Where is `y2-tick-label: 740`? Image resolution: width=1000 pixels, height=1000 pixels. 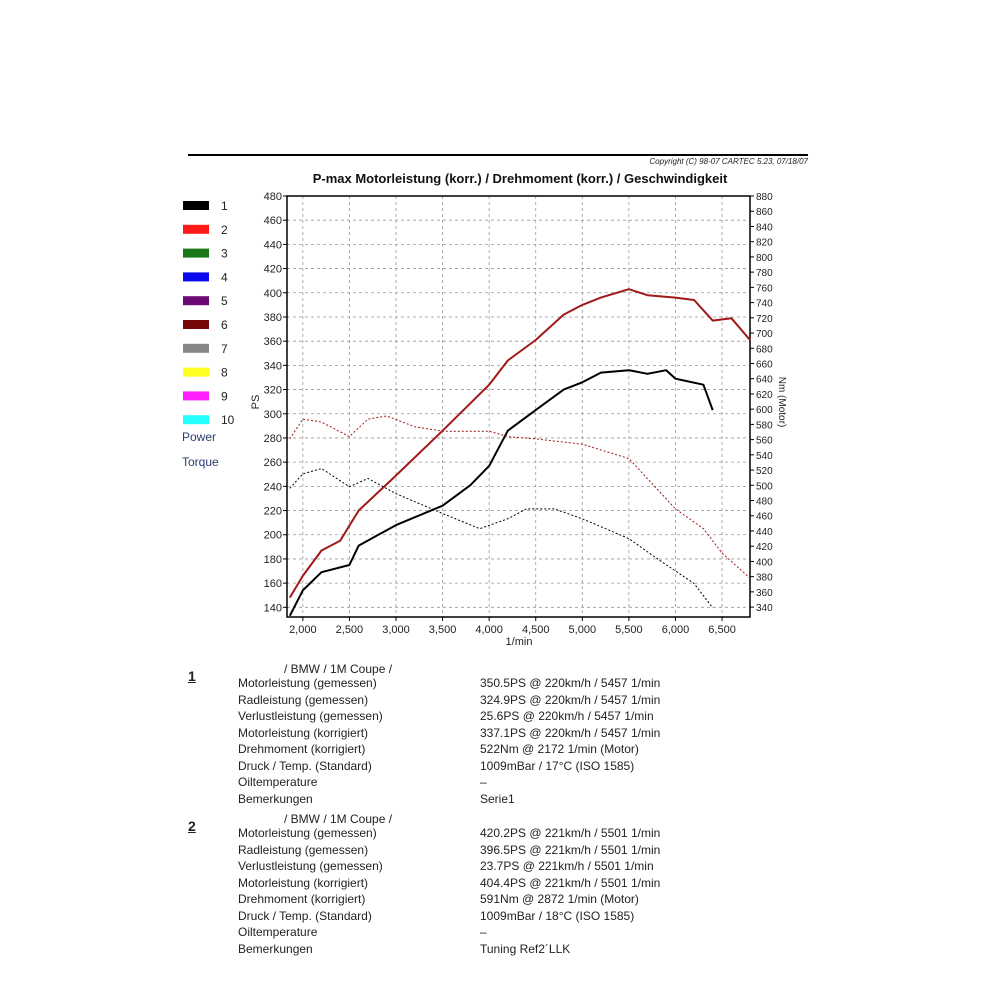
y2-tick-label: 740 is located at coordinates (764, 304).